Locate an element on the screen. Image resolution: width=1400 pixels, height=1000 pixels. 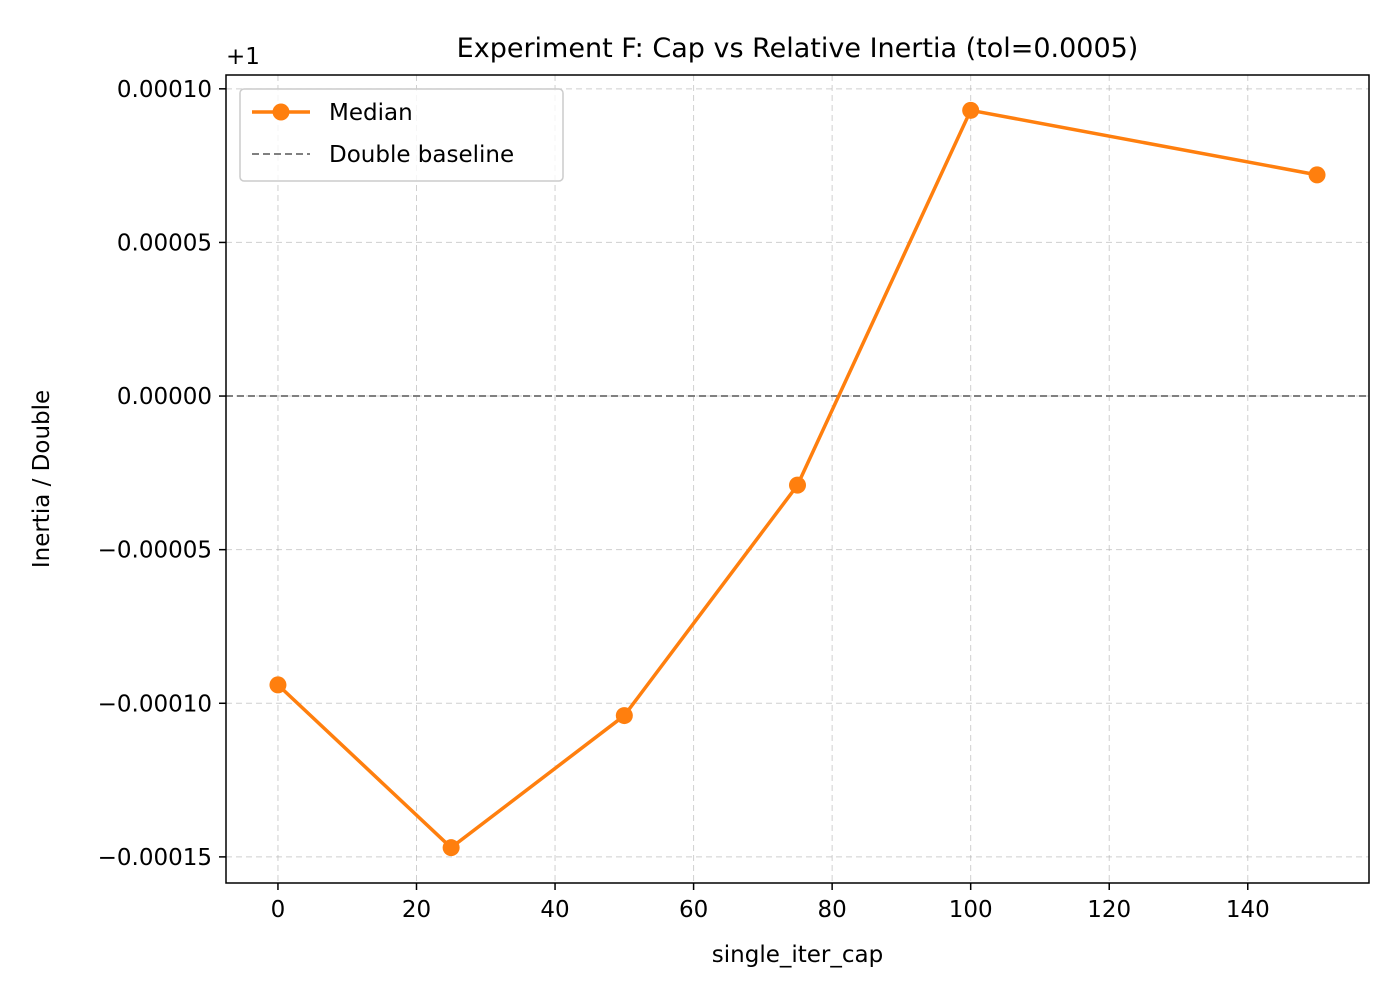
y-tick-label: 0.00000 is located at coordinates (164, 397).